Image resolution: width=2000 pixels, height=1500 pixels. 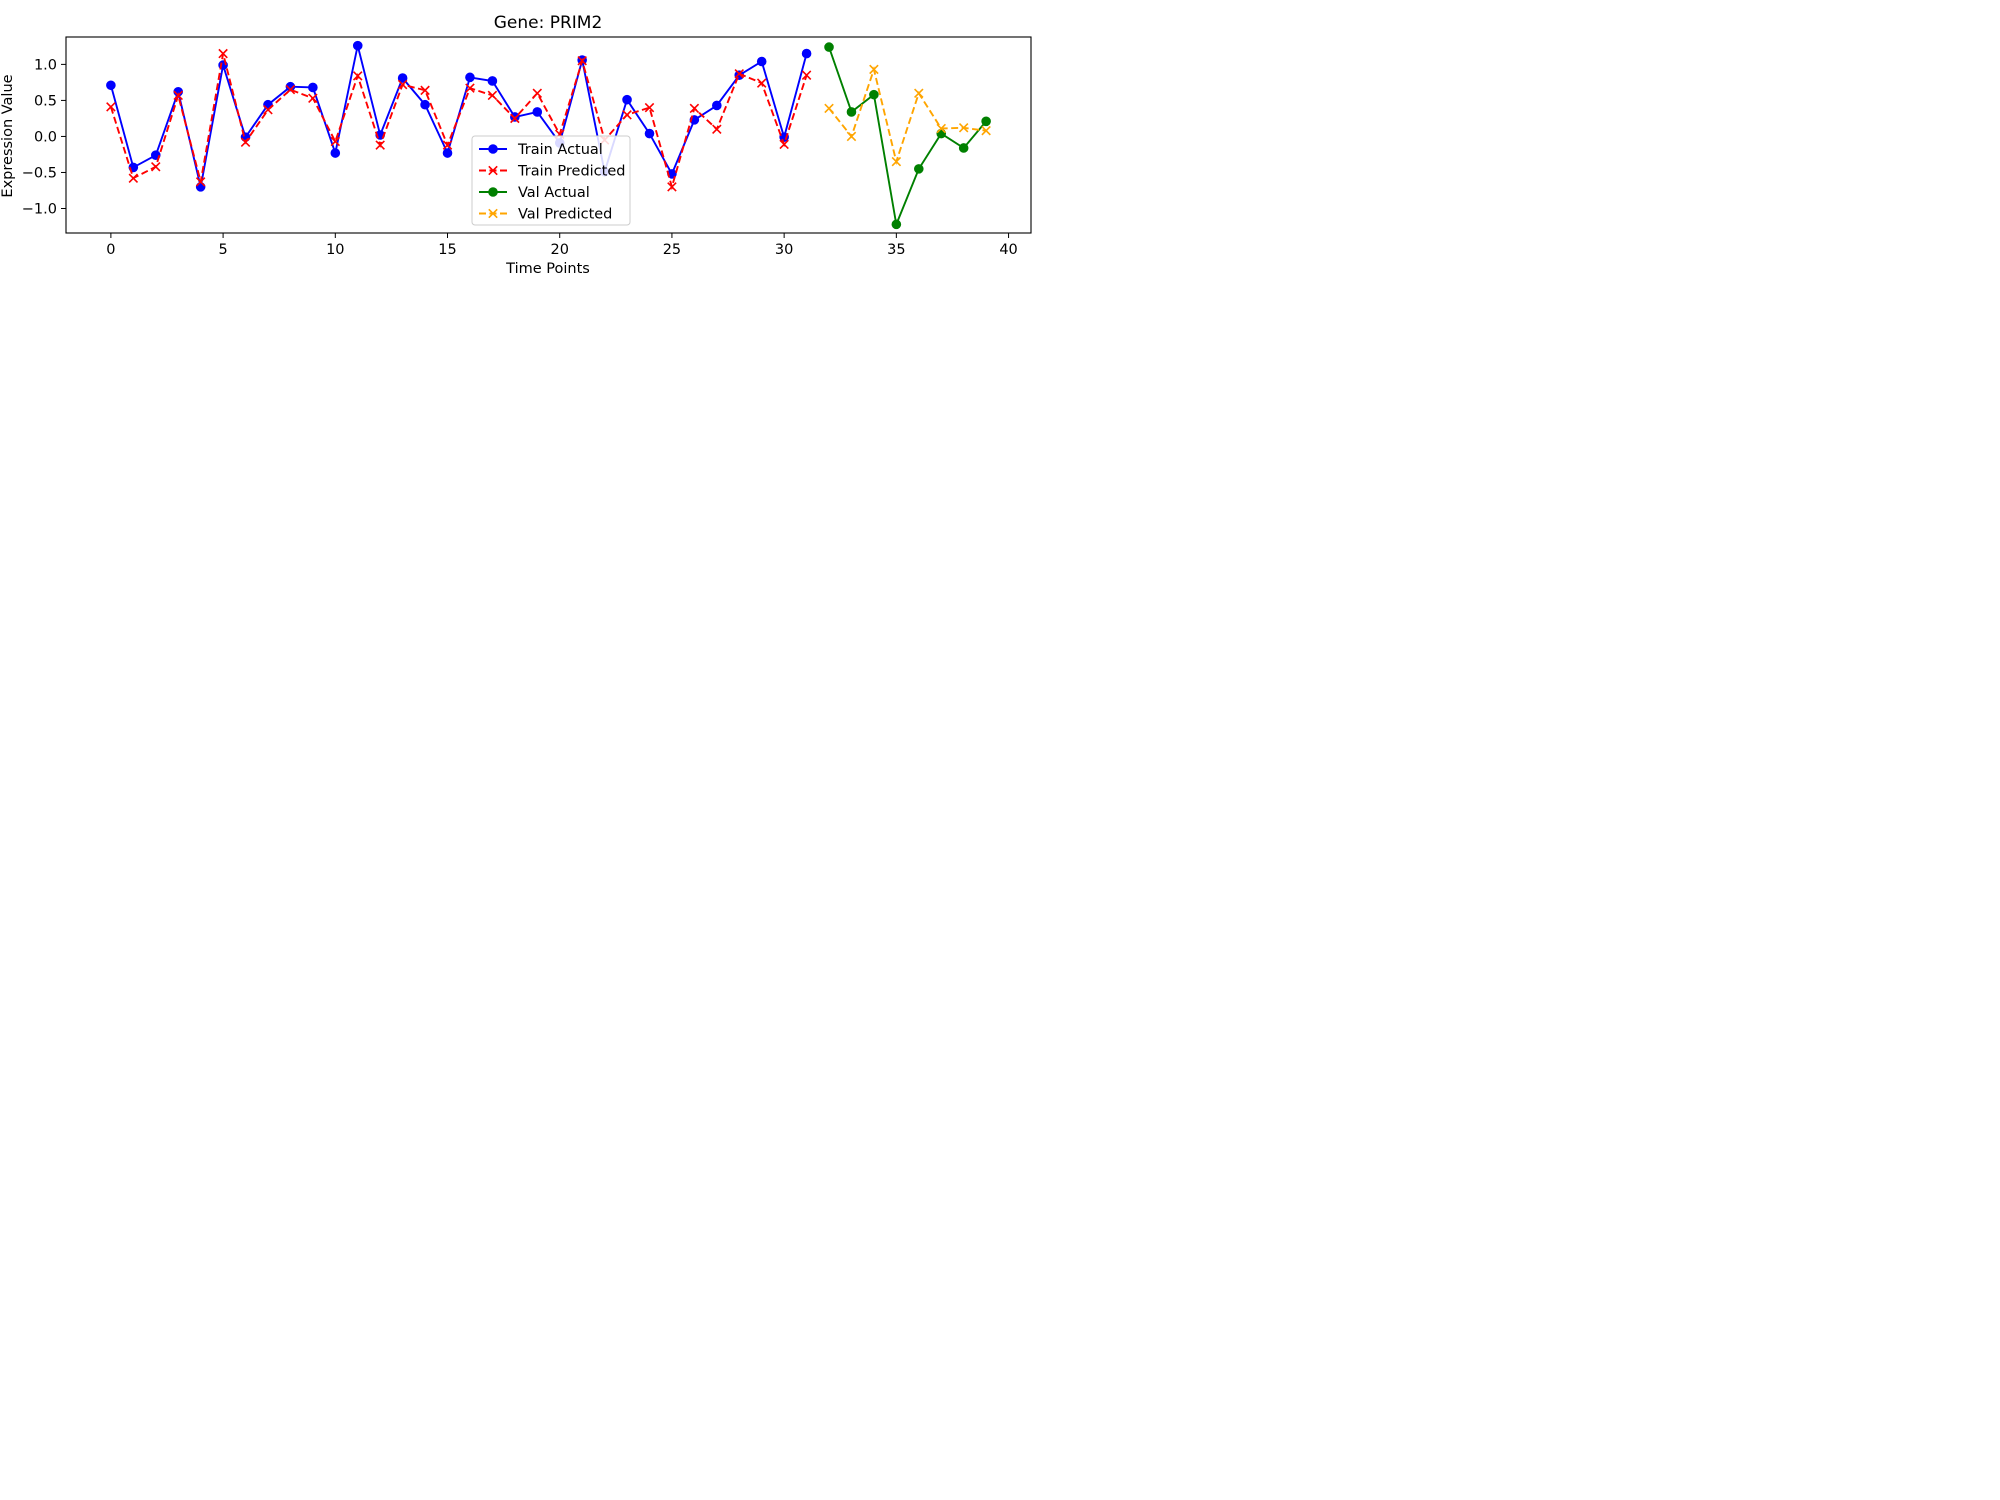 I want to click on x-tick-label: 5, so click(x=222, y=250).